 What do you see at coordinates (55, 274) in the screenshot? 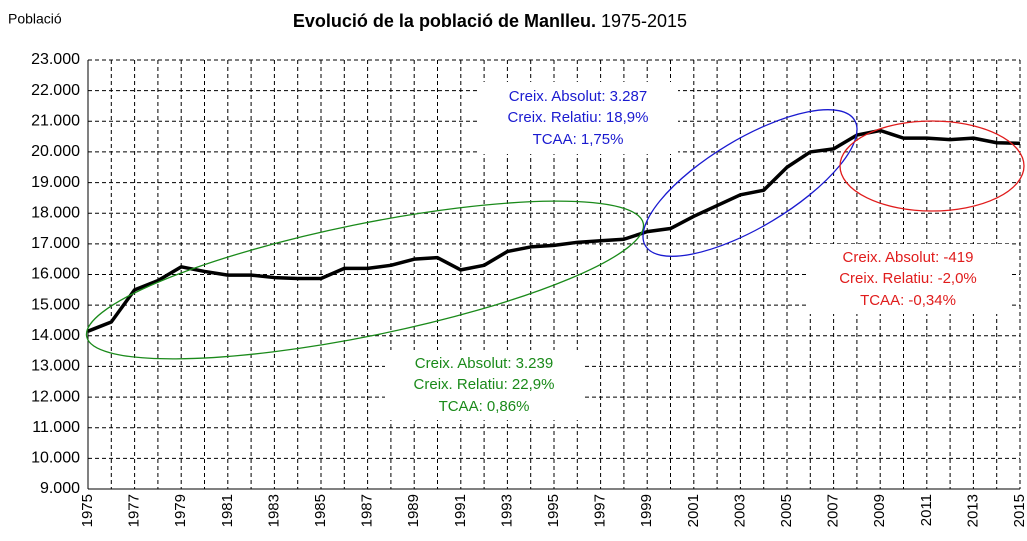
I see `y-tick-label: 16.000` at bounding box center [55, 274].